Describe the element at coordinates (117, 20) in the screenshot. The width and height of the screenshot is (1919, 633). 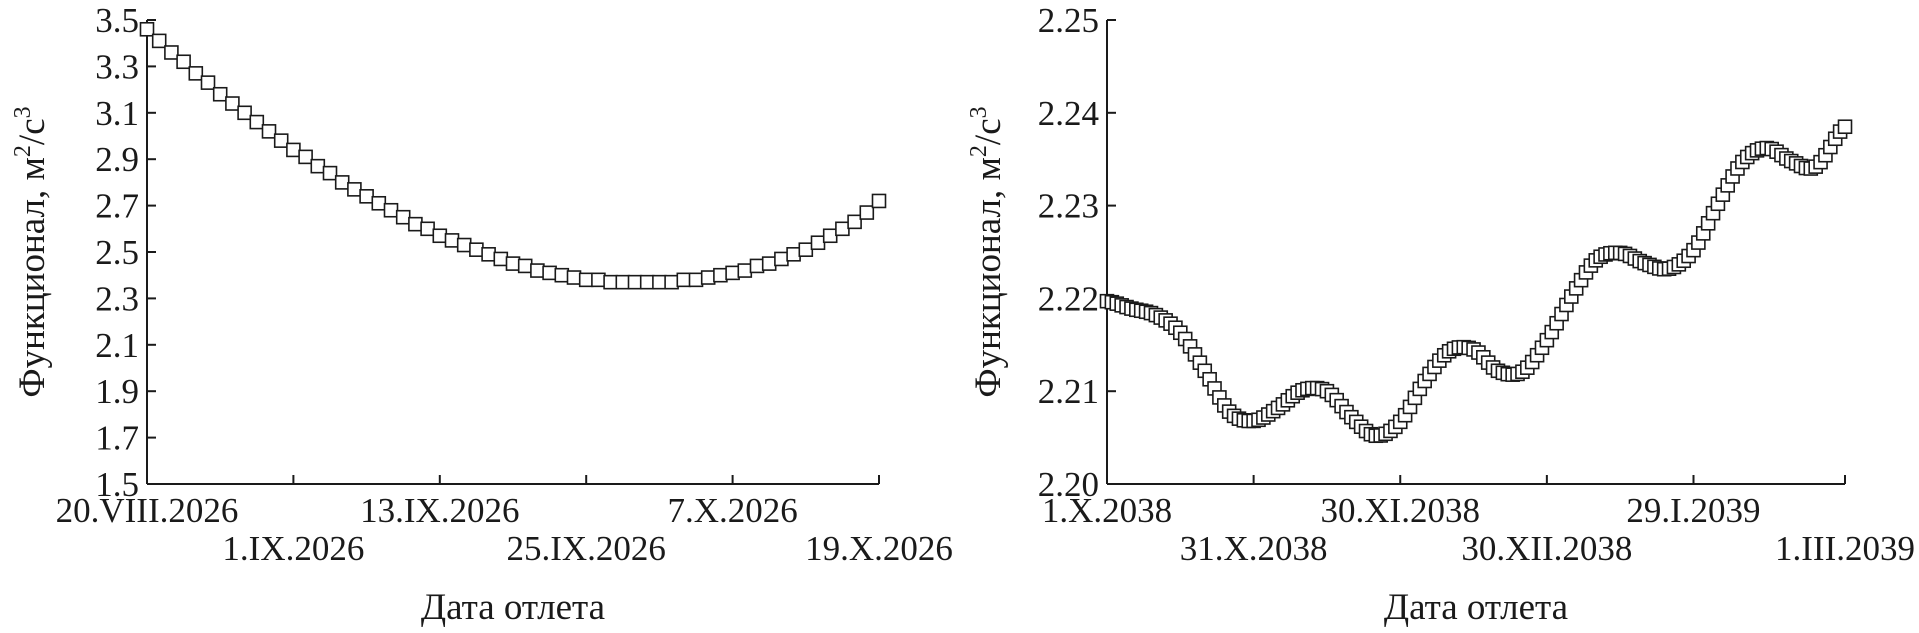
I see `y-tick-label: 3.5` at that location.